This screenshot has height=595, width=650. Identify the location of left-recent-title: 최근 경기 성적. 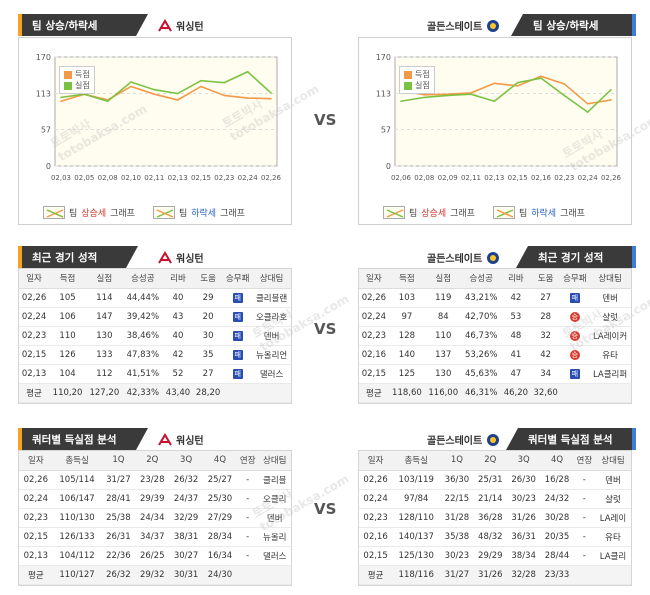
(78, 257).